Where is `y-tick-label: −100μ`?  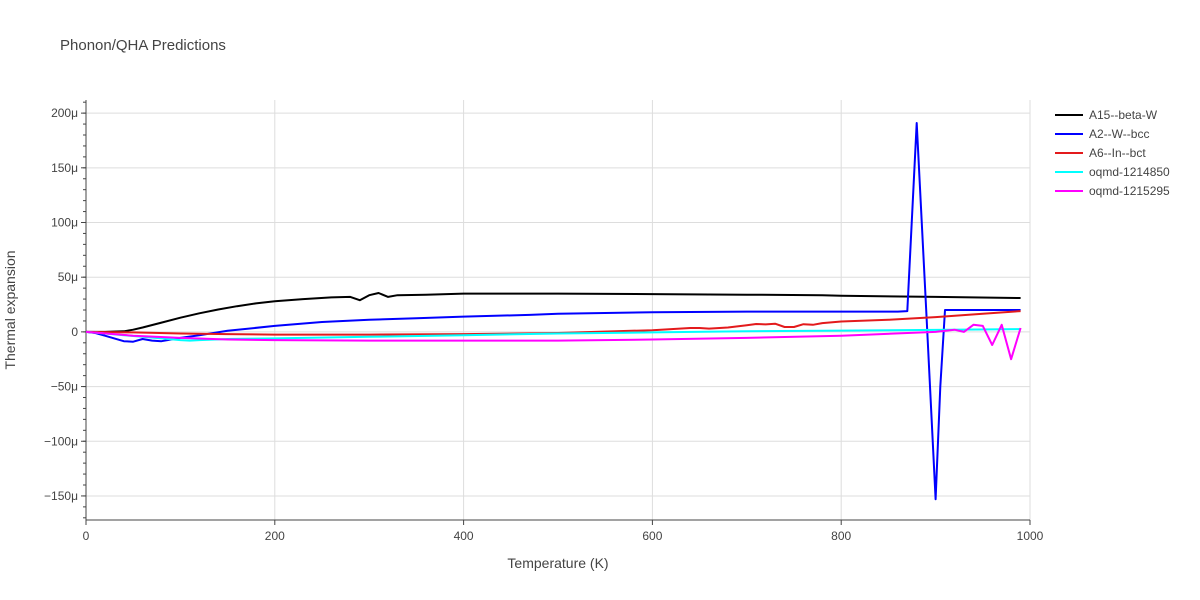 y-tick-label: −100μ is located at coordinates (61, 441).